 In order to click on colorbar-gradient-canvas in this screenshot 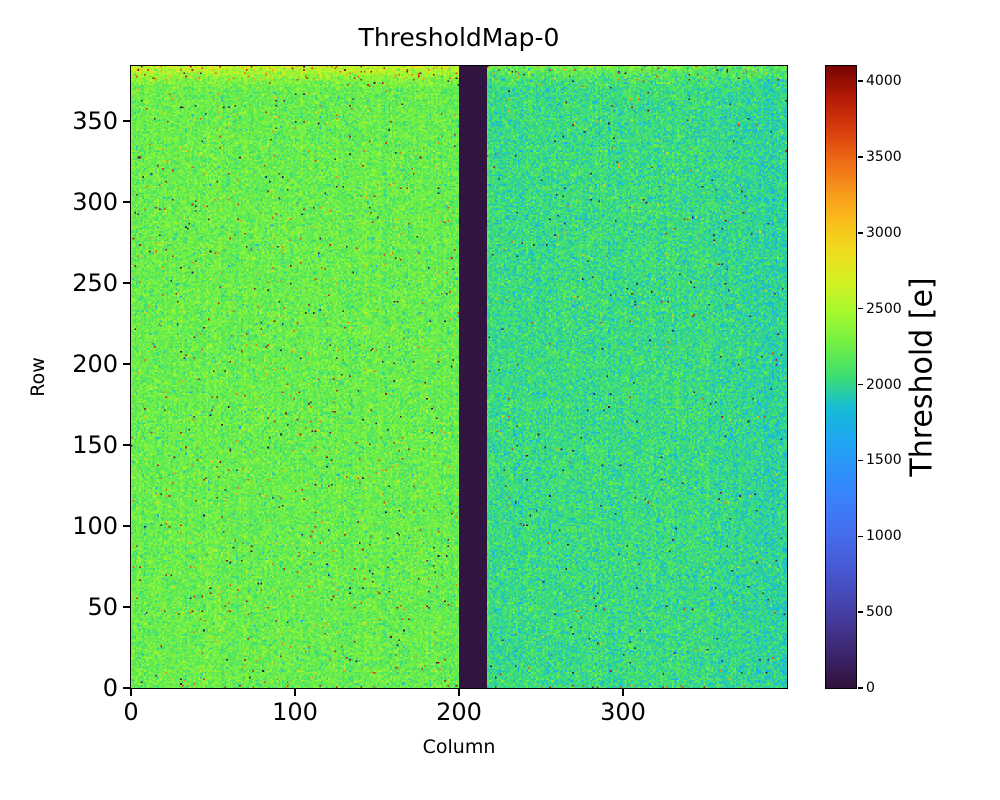, I will do `click(840, 376)`.